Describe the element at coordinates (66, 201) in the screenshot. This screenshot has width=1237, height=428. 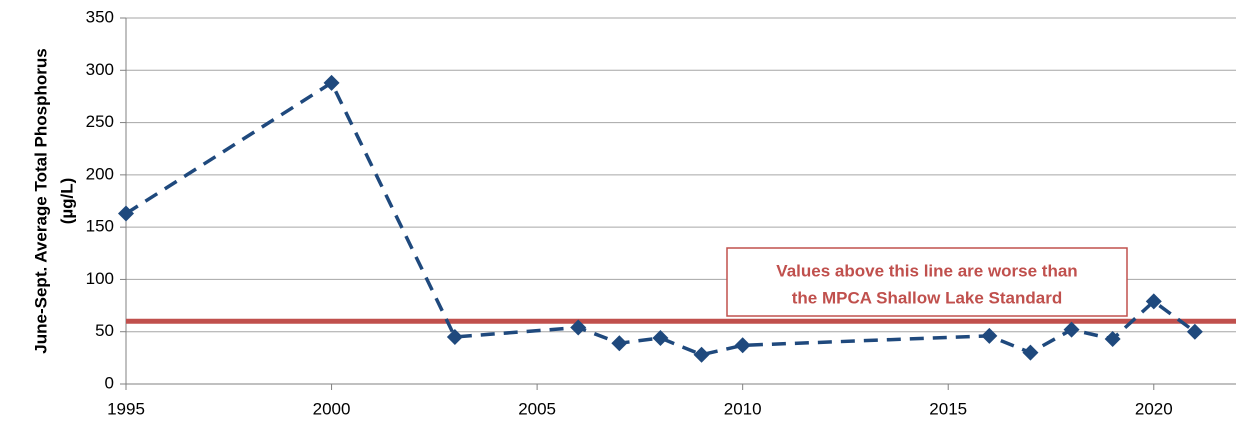
I see `y-axis-label: (µg/L)` at that location.